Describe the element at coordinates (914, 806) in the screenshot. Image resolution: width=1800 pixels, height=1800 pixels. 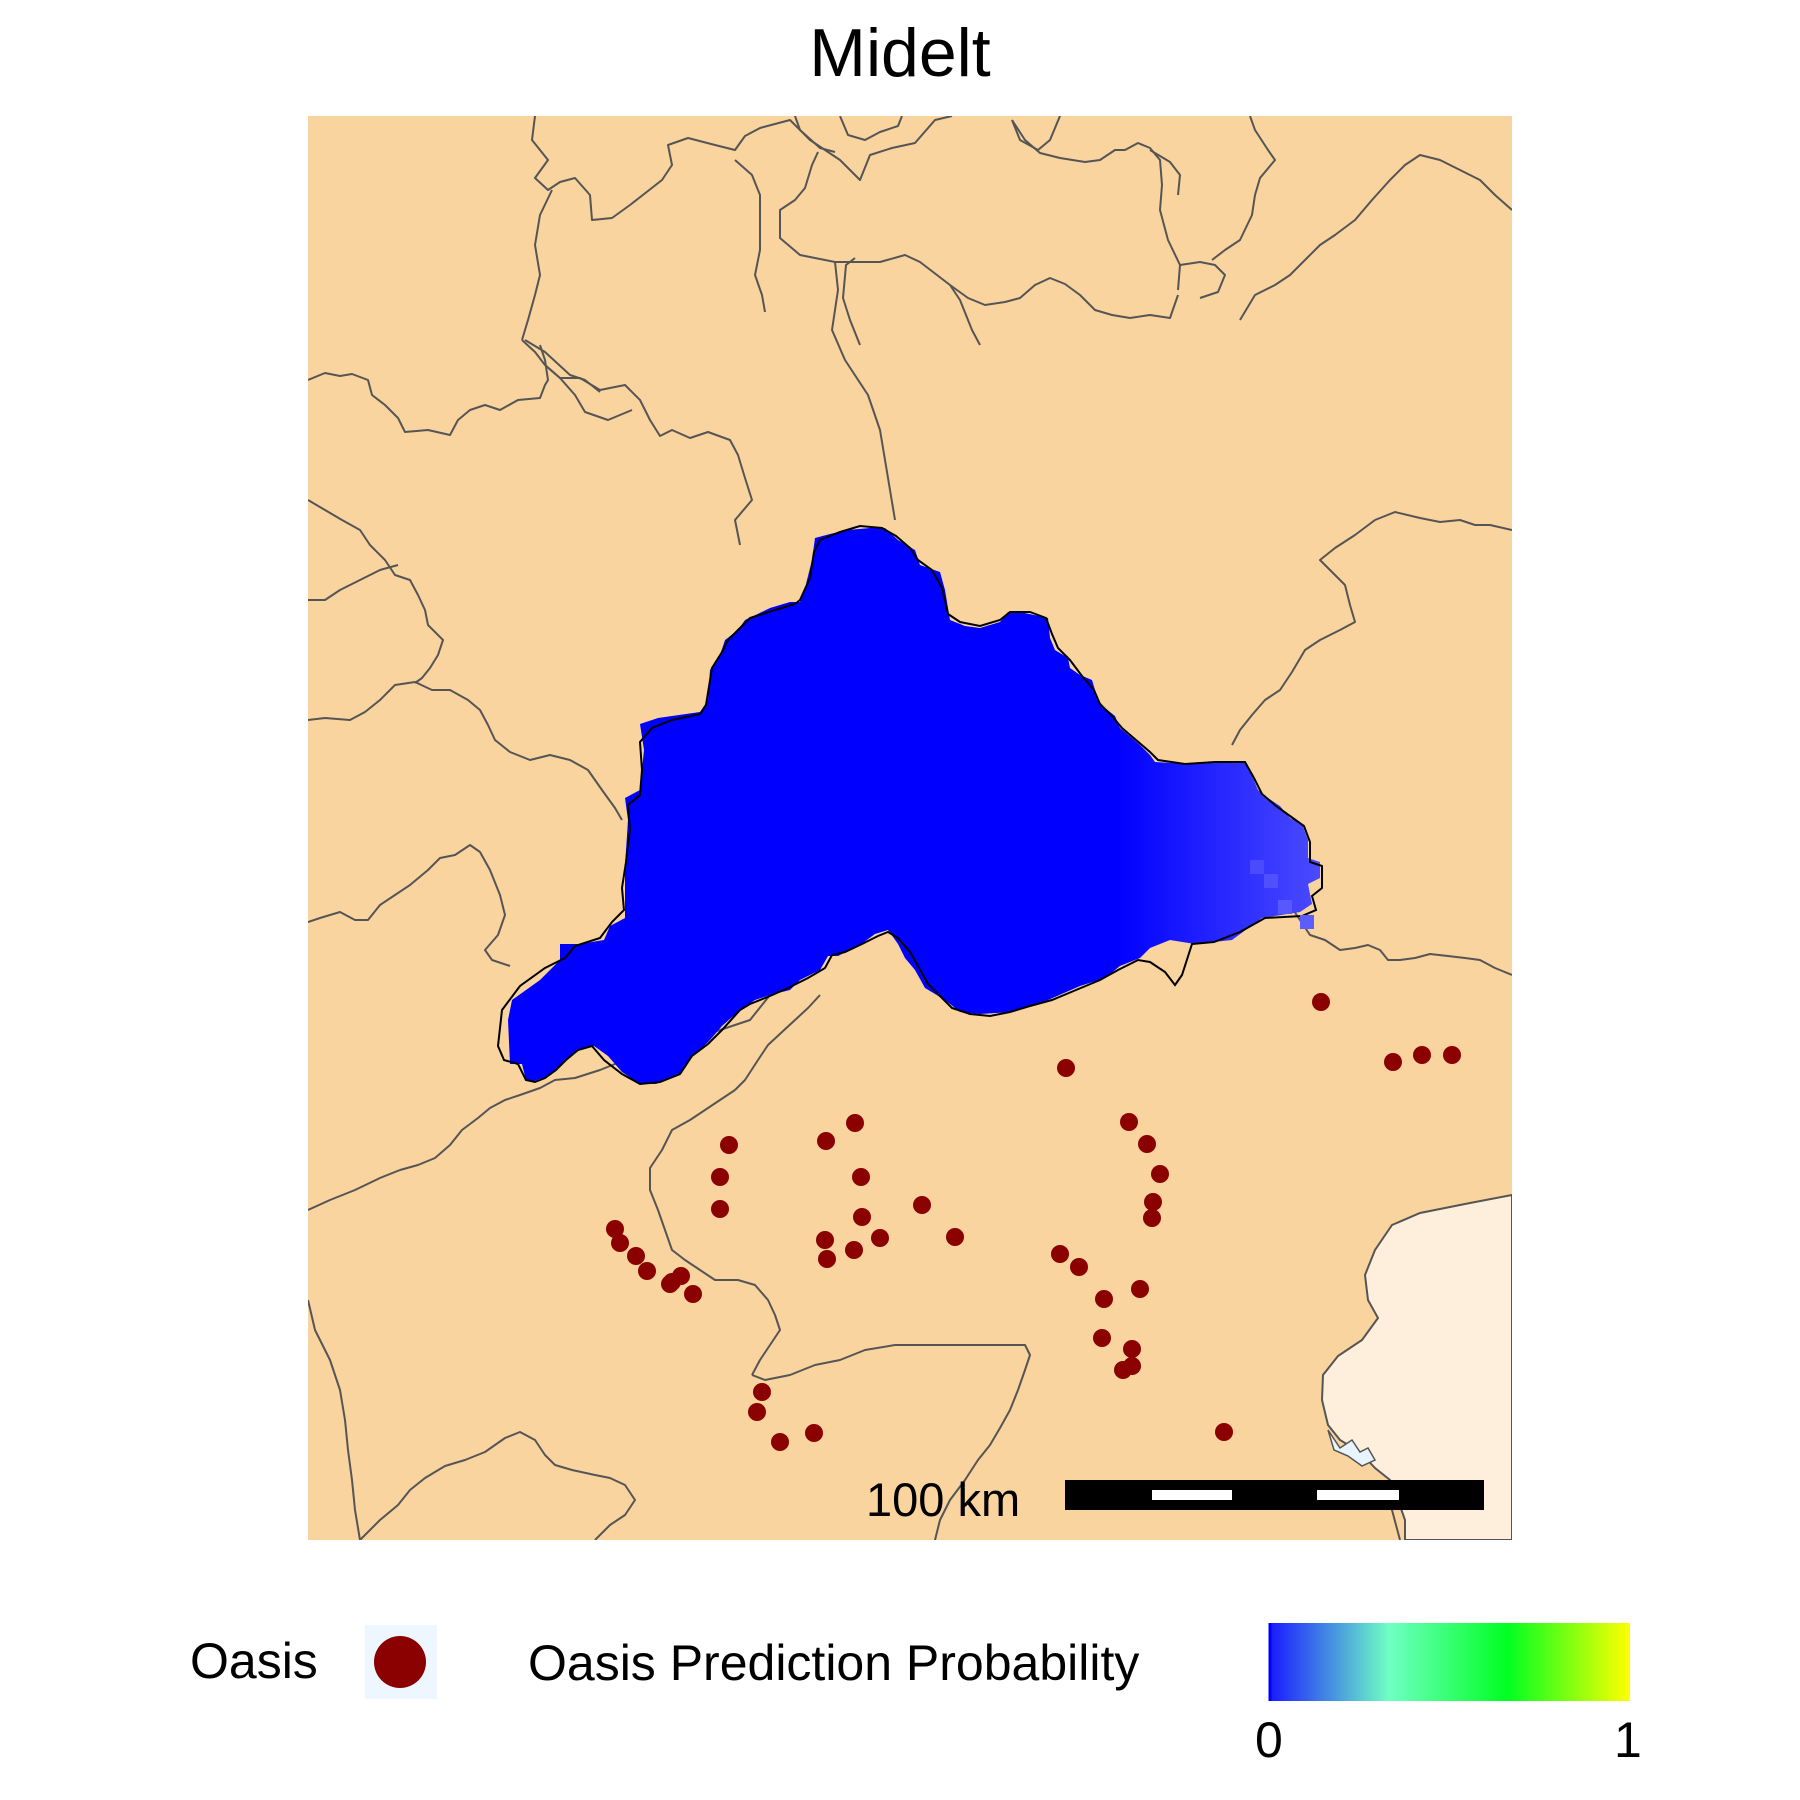
I see `prediction-raster` at that location.